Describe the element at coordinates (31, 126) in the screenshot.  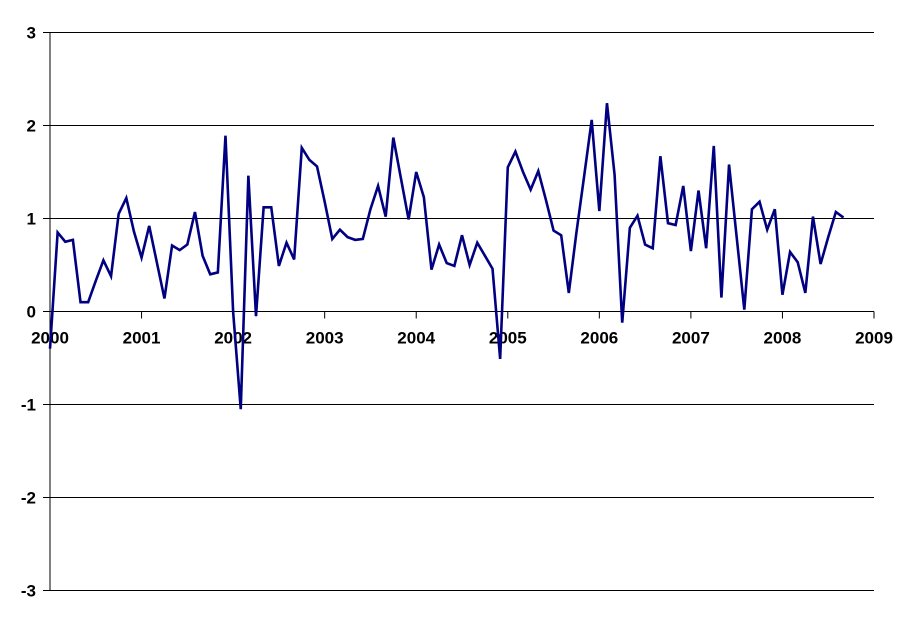
I see `y-tick-label-2: 2` at that location.